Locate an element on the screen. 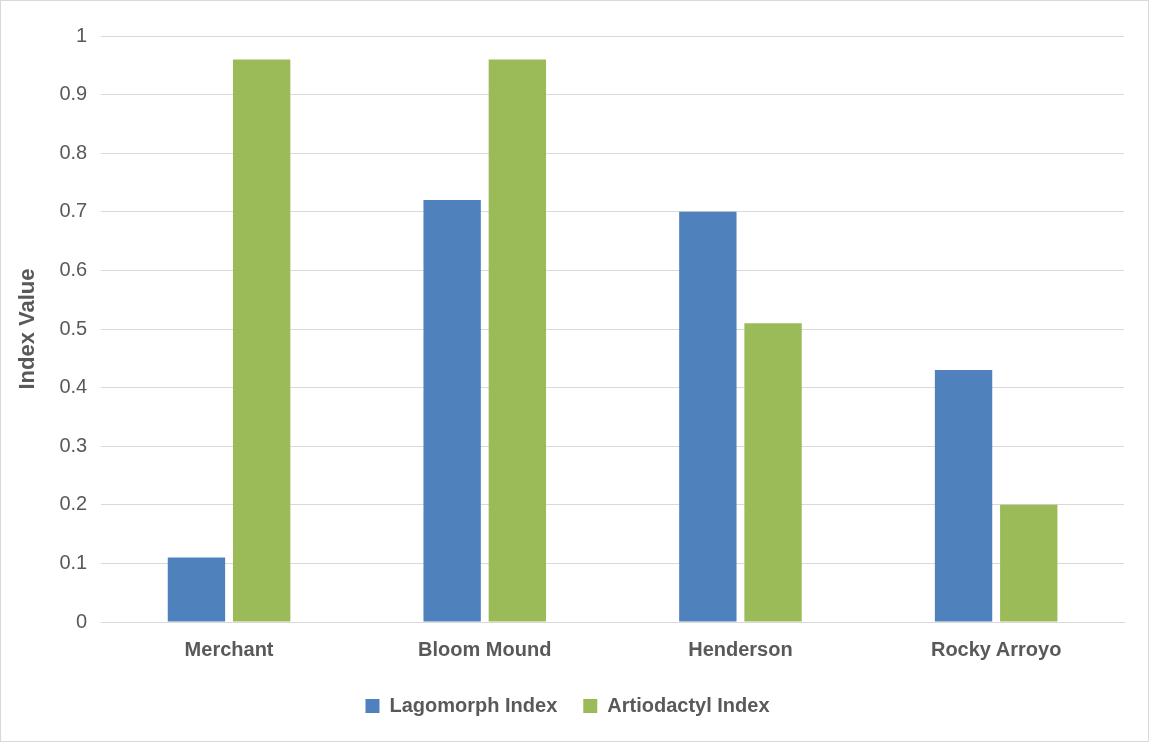  x-tick-label: Bloom Mound is located at coordinates (485, 648).